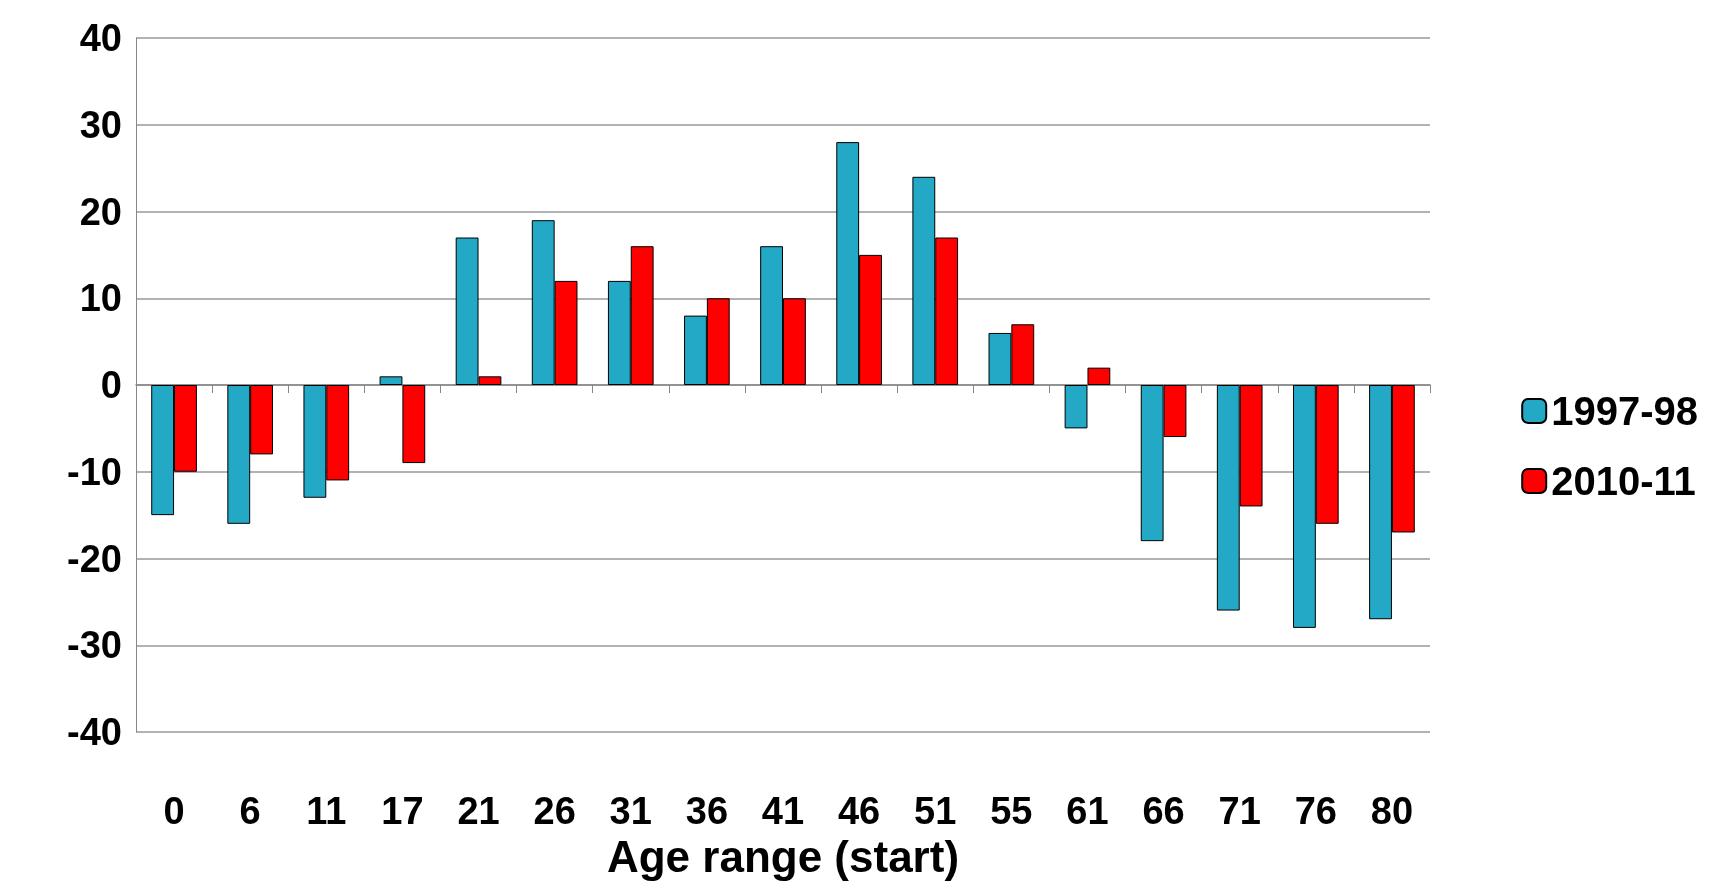 The width and height of the screenshot is (1719, 892). I want to click on x-tick-label: 46, so click(859, 811).